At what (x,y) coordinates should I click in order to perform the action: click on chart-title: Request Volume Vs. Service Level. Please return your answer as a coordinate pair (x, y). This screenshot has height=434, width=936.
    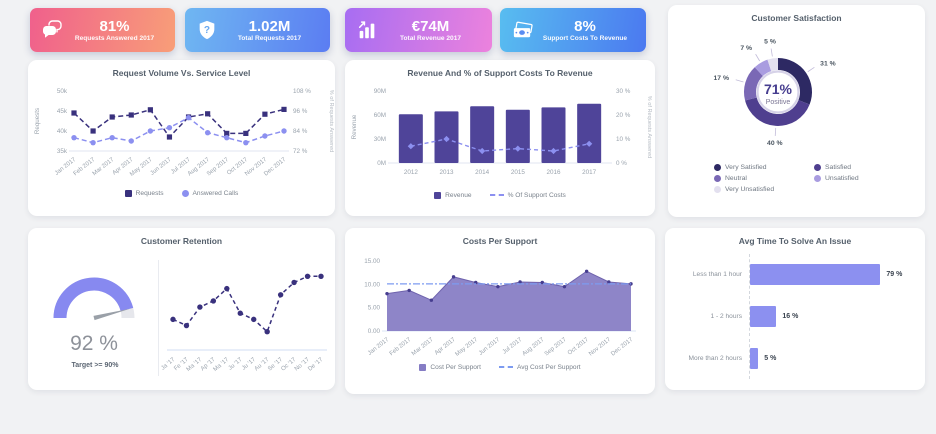
    Looking at the image, I should click on (181, 73).